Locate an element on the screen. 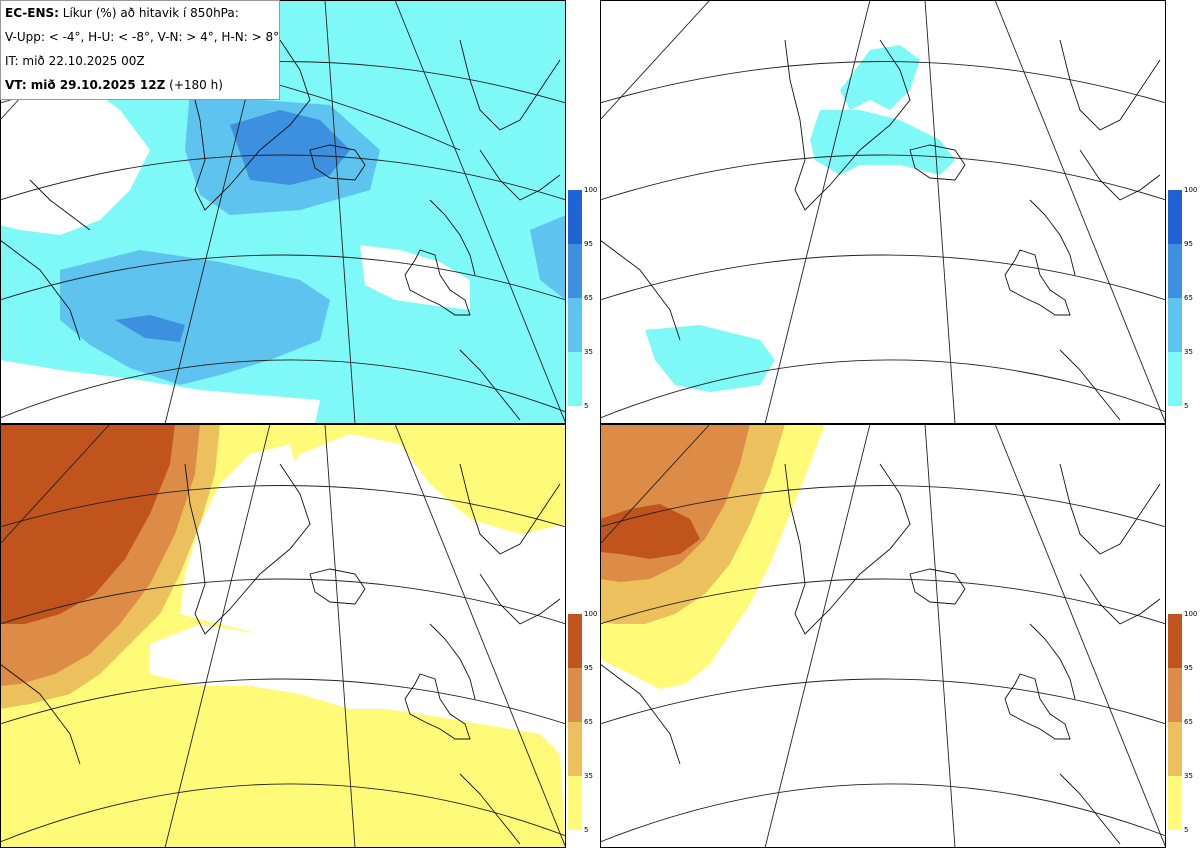 The height and width of the screenshot is (848, 1200). info-lead-time: (+180 h) is located at coordinates (196, 85).